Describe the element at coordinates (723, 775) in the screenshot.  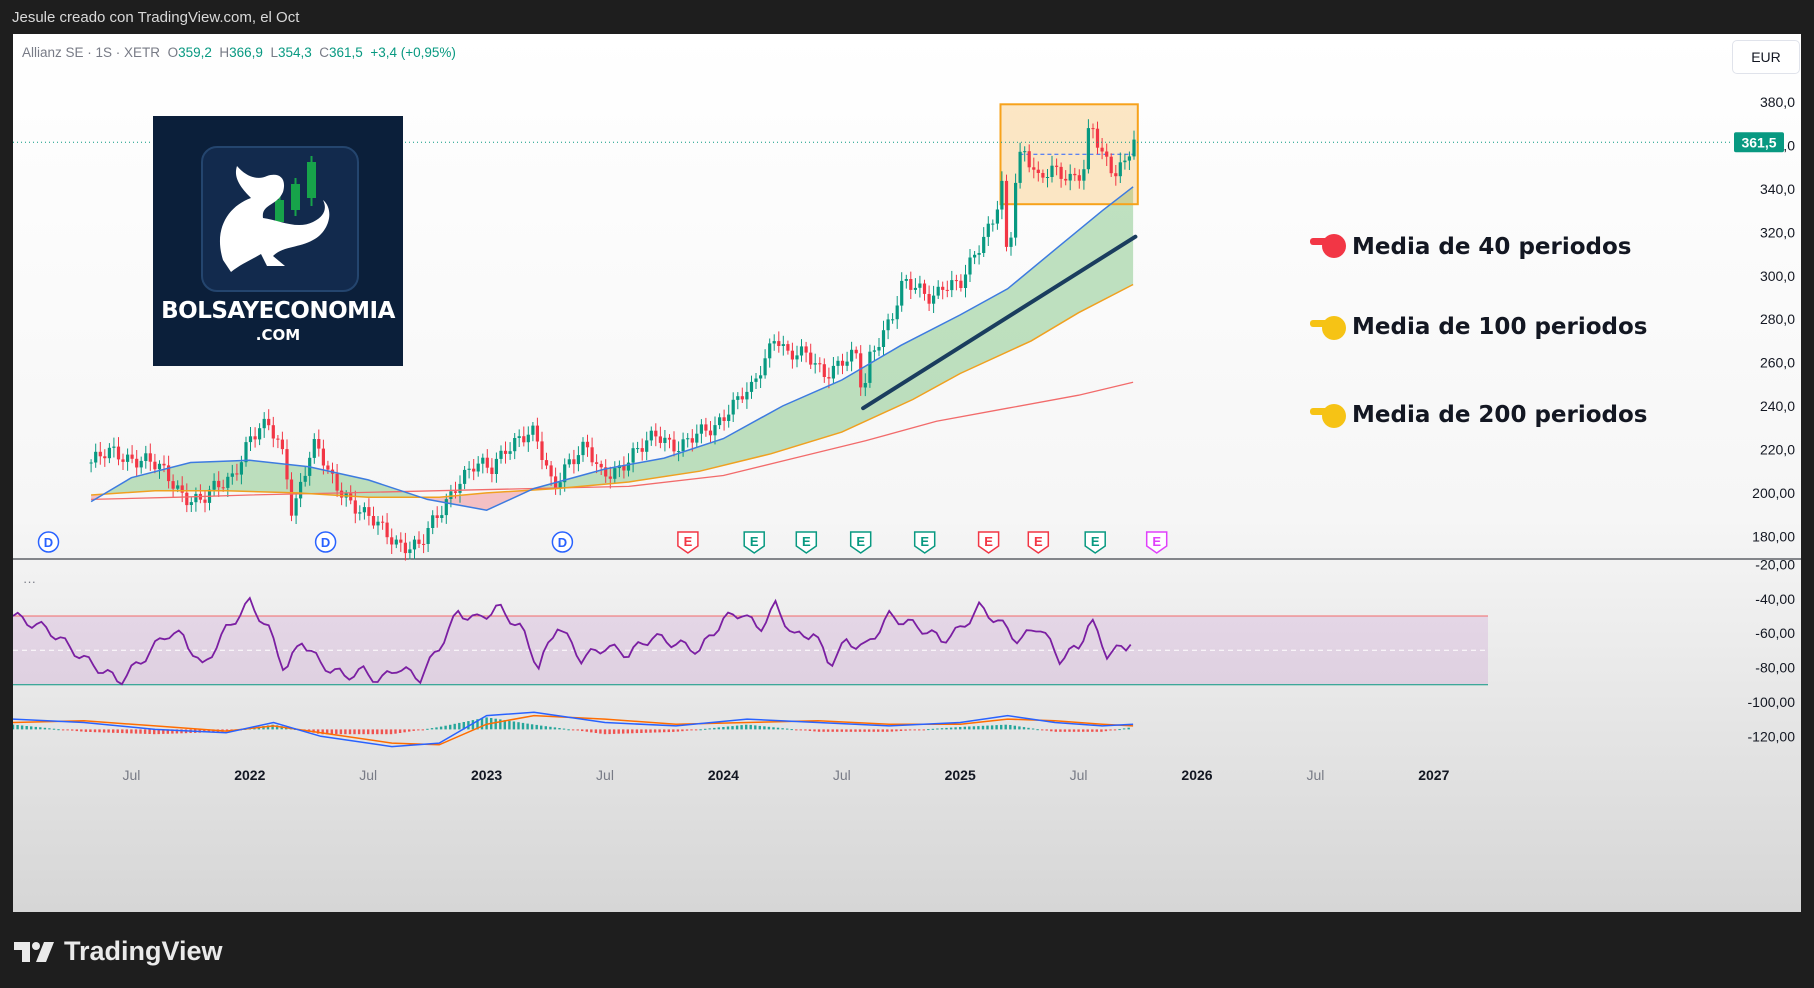
I see `time-axis-label: 2024` at that location.